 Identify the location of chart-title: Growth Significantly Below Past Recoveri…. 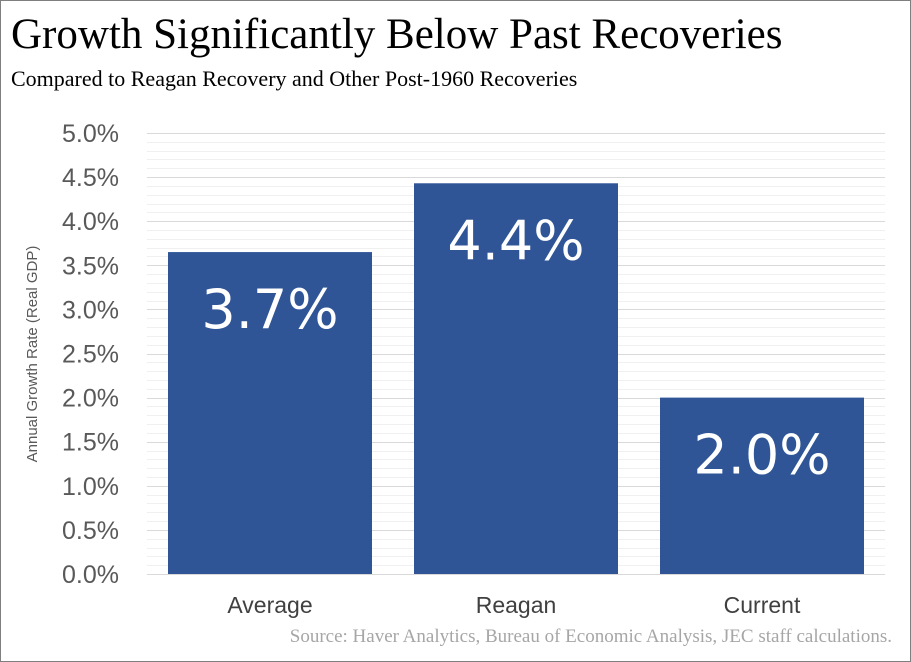
(397, 34).